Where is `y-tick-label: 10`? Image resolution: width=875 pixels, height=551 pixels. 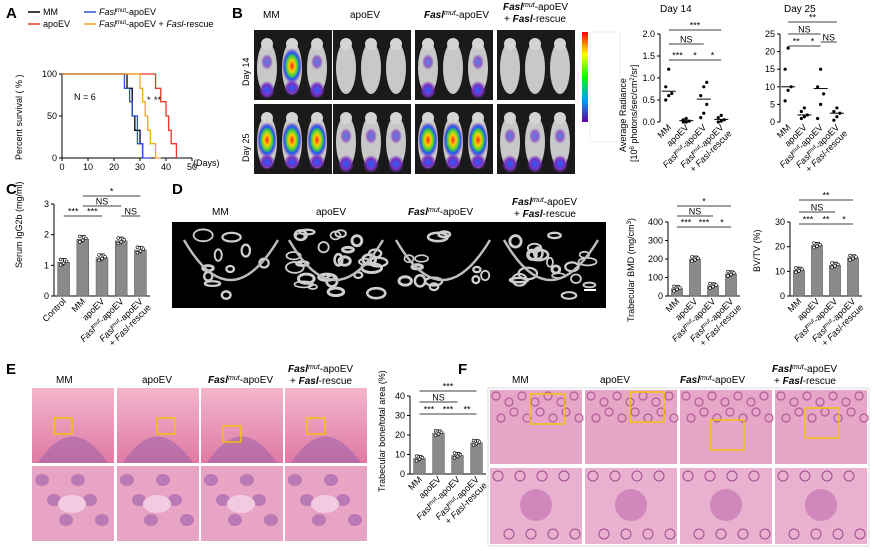
y-tick-label: 10 is located at coordinates (770, 87).